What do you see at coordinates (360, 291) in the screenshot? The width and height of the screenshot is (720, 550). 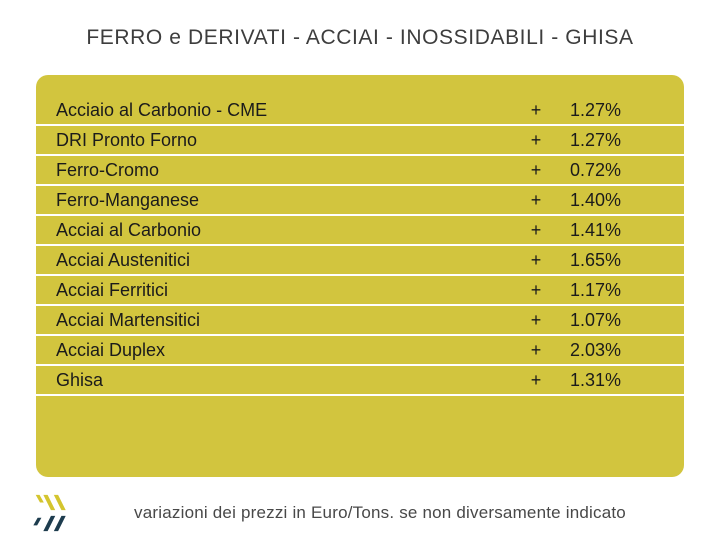 I see `table-row: Acciai Ferritici + 1.17%` at bounding box center [360, 291].